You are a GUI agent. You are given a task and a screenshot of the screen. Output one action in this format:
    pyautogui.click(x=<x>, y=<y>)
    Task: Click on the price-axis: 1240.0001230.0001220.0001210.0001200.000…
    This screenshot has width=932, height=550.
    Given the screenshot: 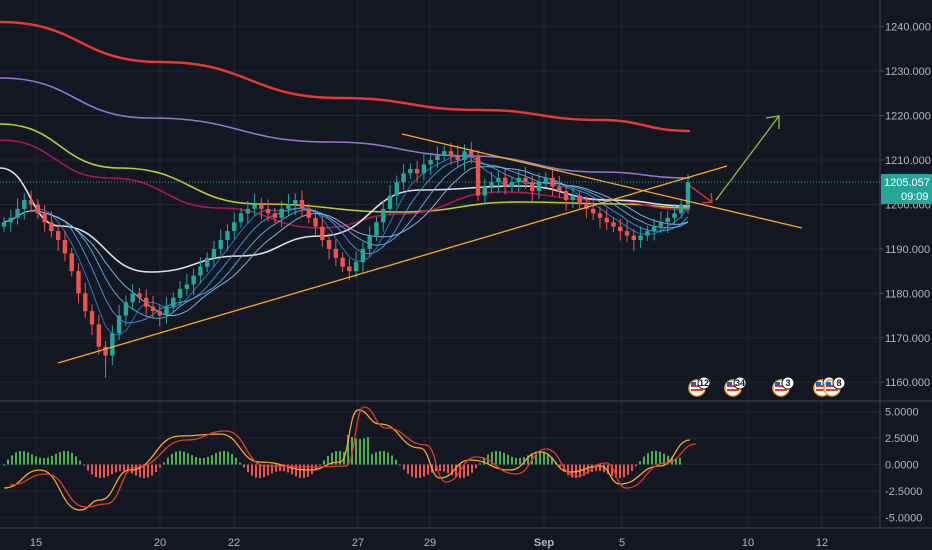 What is the action you would take?
    pyautogui.click(x=905, y=273)
    